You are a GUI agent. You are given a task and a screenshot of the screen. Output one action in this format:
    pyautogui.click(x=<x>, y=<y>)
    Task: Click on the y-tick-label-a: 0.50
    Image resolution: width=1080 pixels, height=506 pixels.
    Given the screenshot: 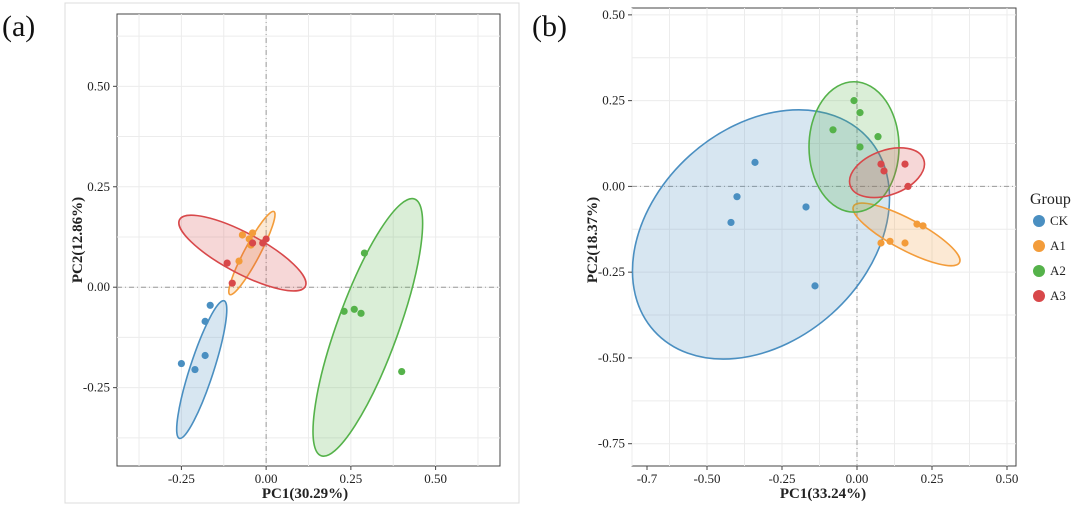 What is the action you would take?
    pyautogui.click(x=98, y=85)
    